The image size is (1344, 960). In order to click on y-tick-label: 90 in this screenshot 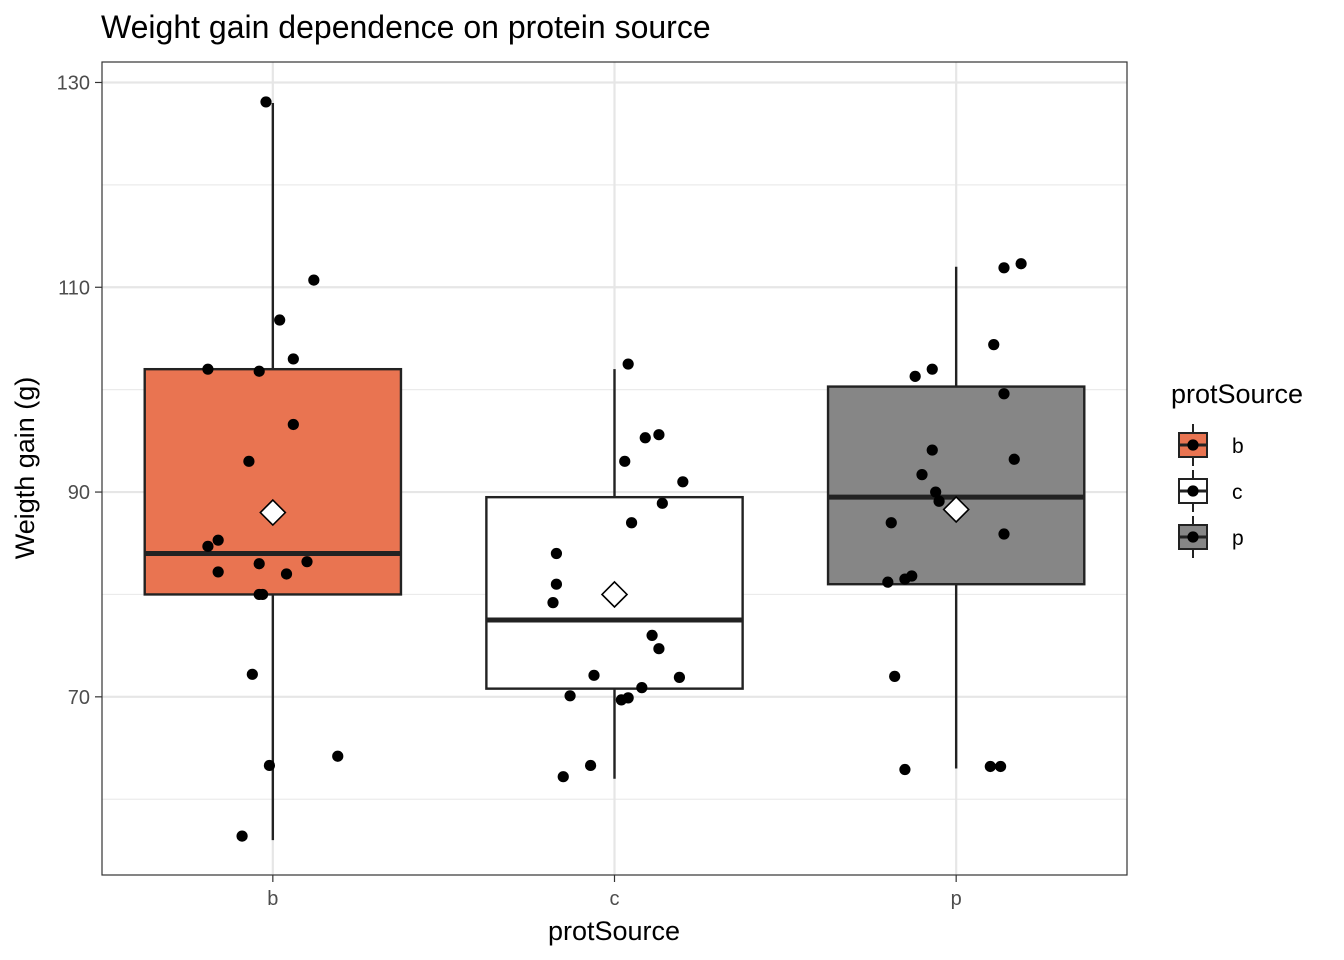, I will do `click(79, 493)`.